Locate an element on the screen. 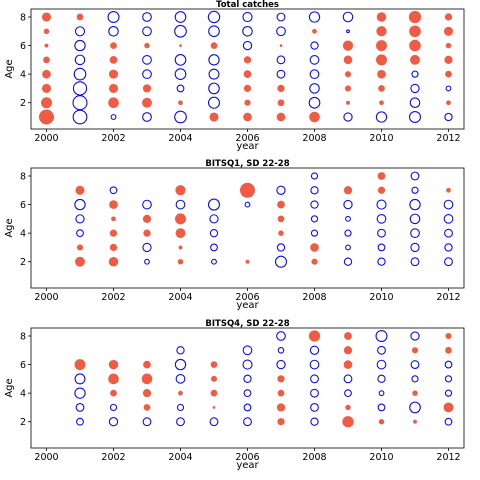 This screenshot has height=480, width=480. y-tick-label: 4 is located at coordinates (23, 234).